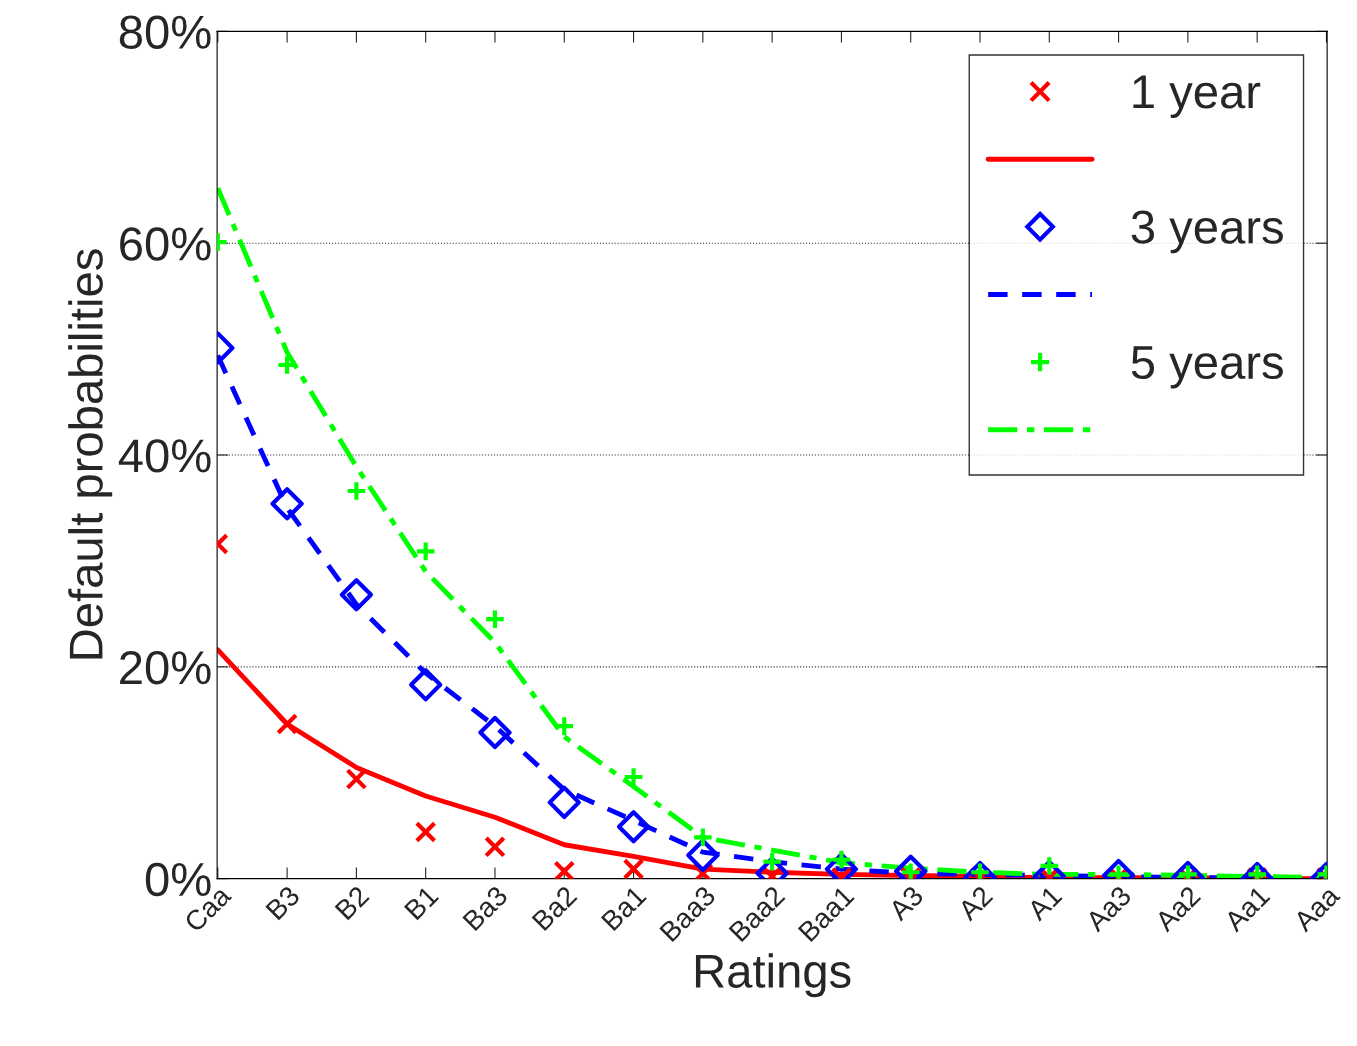  Describe the element at coordinates (1316, 908) in the screenshot. I see `x-tick-label: Aaa` at that location.